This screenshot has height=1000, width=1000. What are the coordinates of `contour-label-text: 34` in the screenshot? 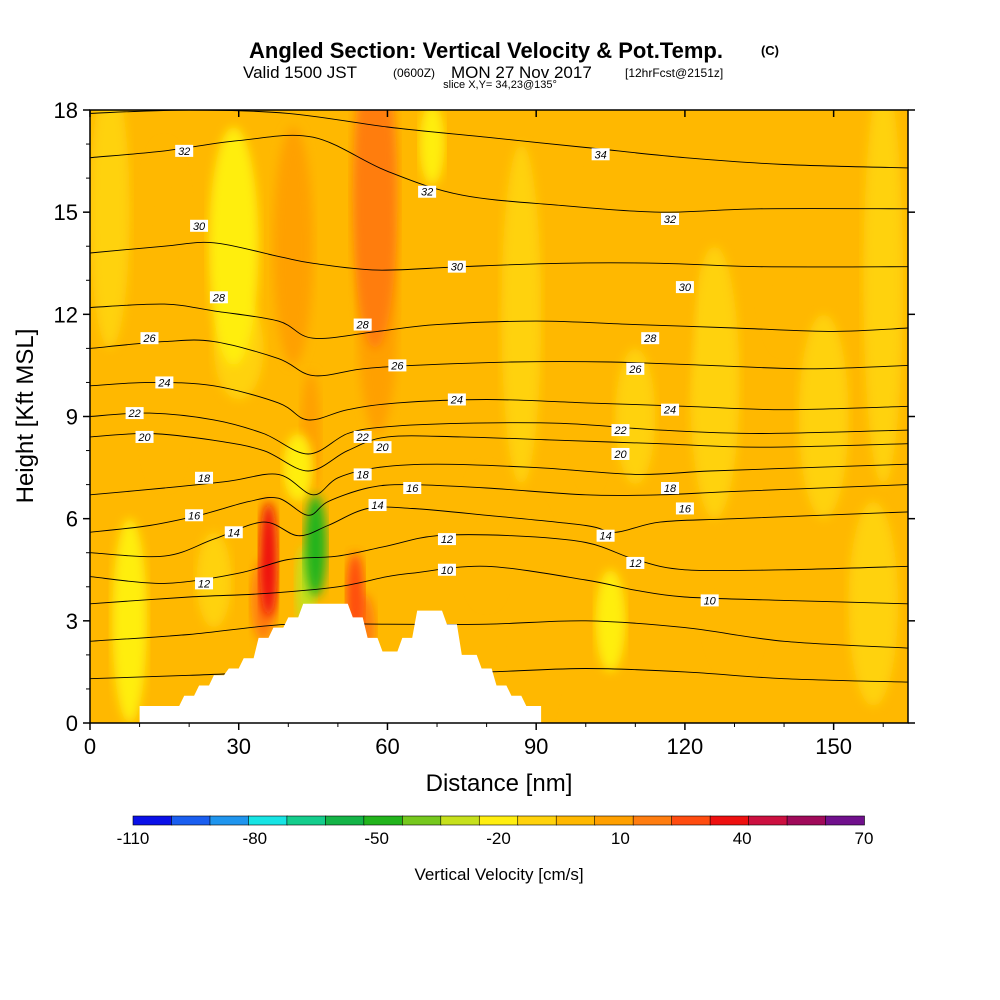 It's located at (601, 155).